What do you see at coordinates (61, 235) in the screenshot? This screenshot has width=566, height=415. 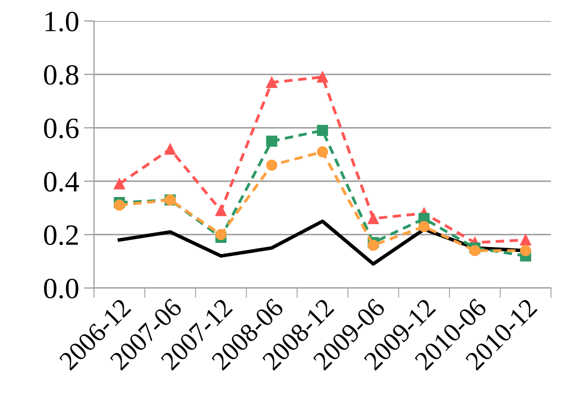 I see `y-tick-label: 0.2` at bounding box center [61, 235].